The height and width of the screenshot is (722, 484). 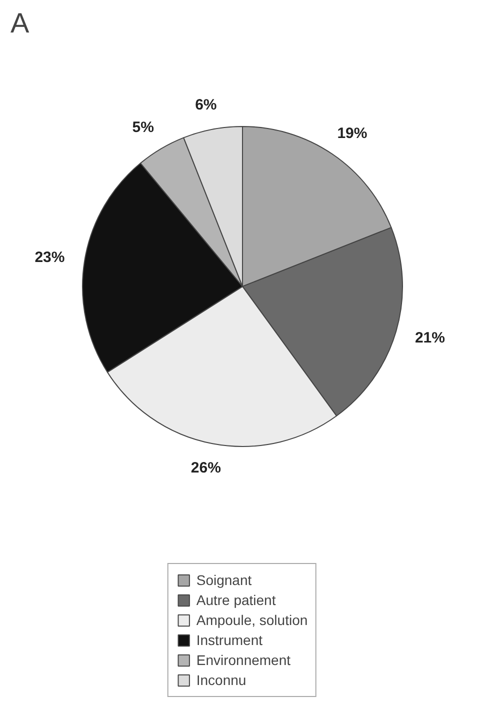 I want to click on data-label: 23%, so click(x=49, y=257).